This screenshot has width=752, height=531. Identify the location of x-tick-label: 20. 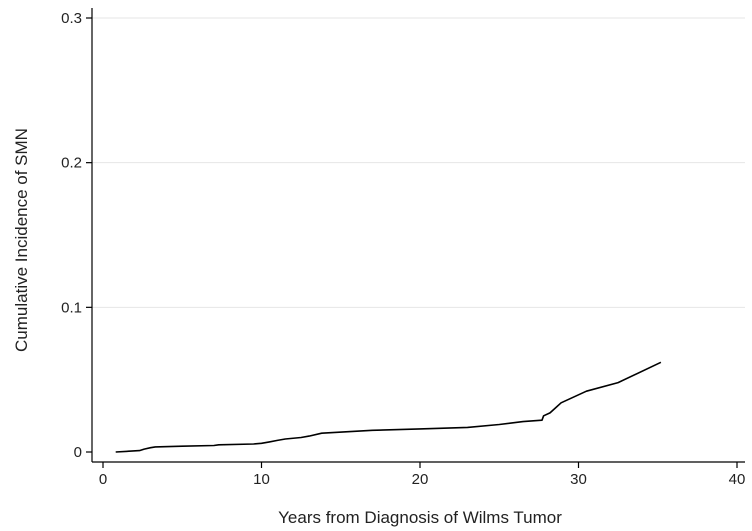
(420, 479).